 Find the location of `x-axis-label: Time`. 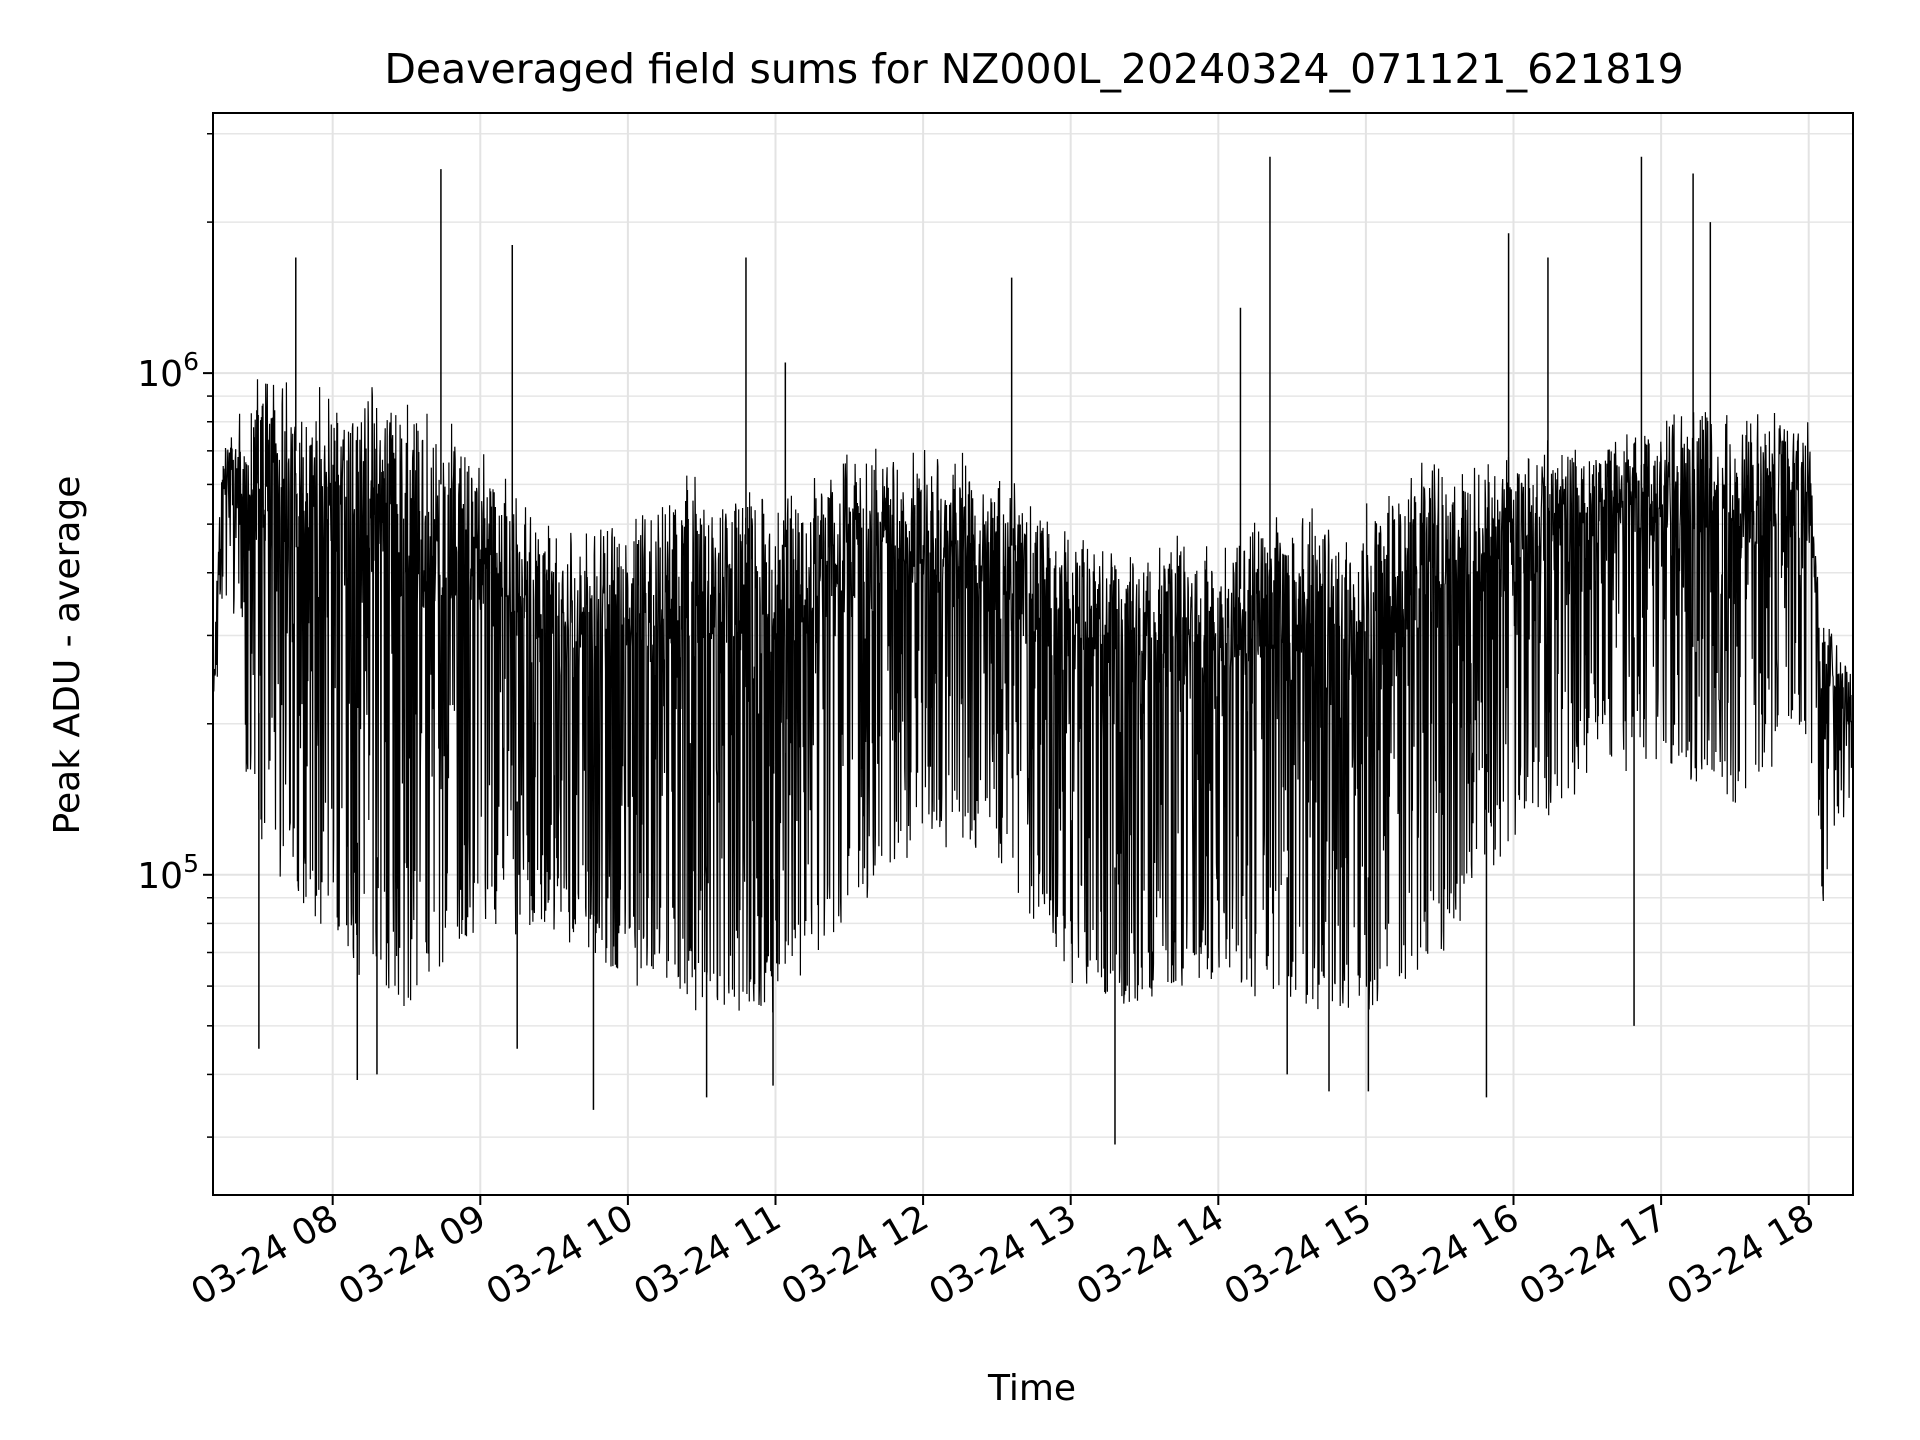

x-axis-label: Time is located at coordinates (1031, 1388).